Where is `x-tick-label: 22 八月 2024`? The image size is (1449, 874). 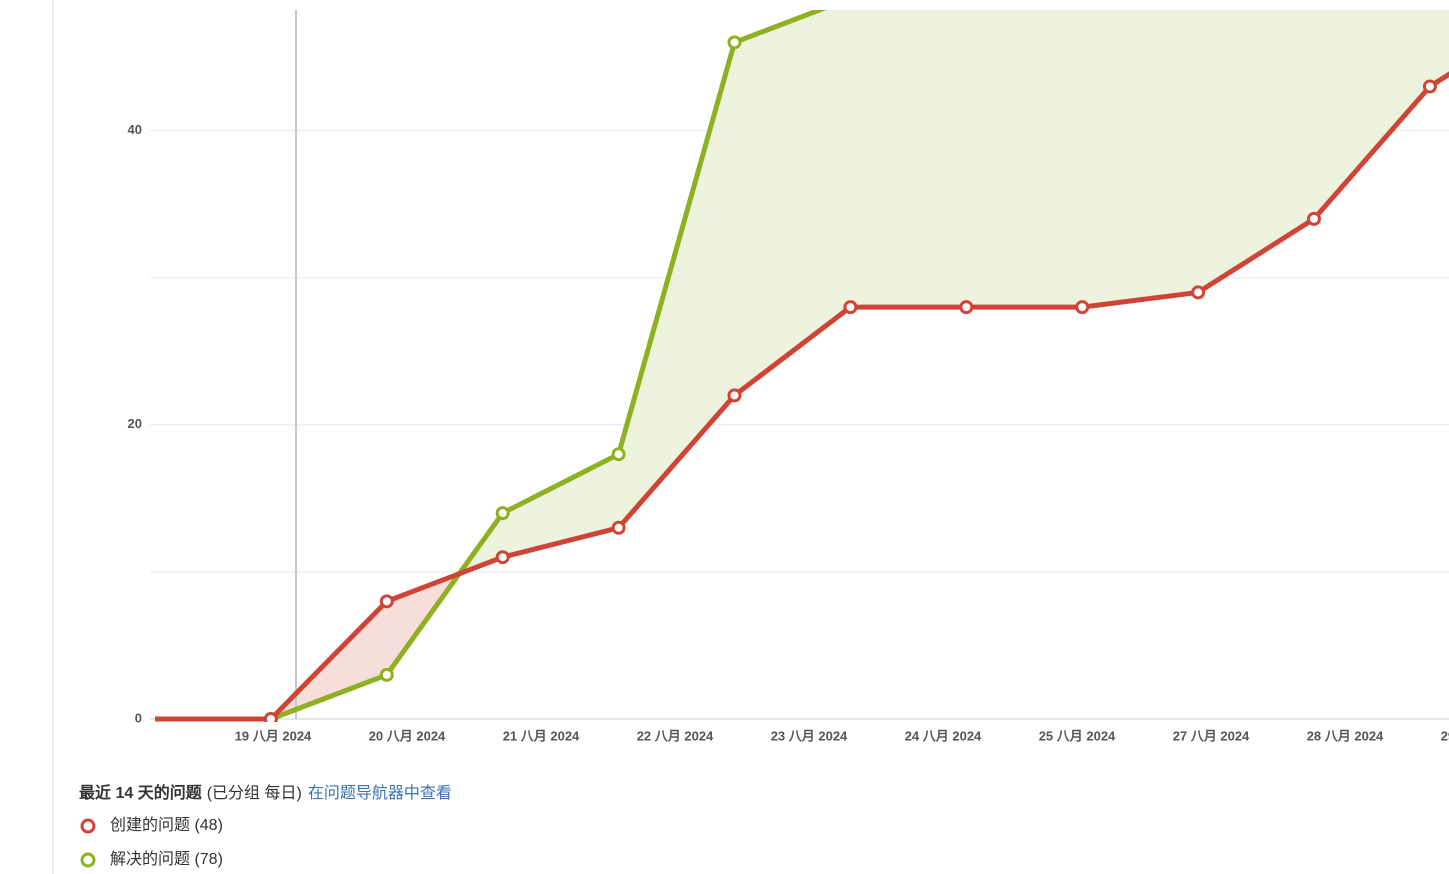
x-tick-label: 22 八月 2024 is located at coordinates (675, 735).